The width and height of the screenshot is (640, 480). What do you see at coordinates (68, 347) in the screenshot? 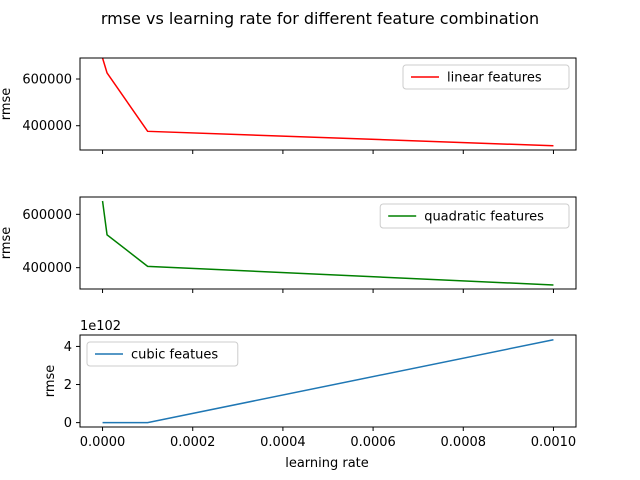
I see `y-tick-label-cubic-2: 4` at bounding box center [68, 347].